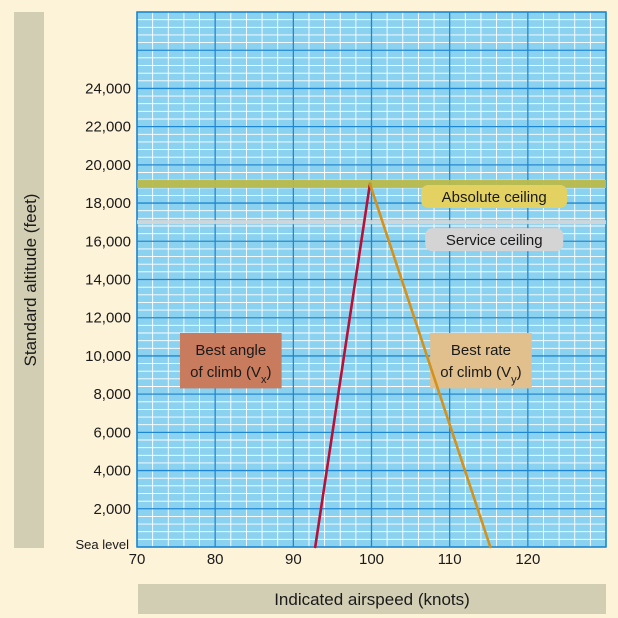 The width and height of the screenshot is (618, 618). Describe the element at coordinates (108, 165) in the screenshot. I see `y-tick-label: 20,000` at that location.